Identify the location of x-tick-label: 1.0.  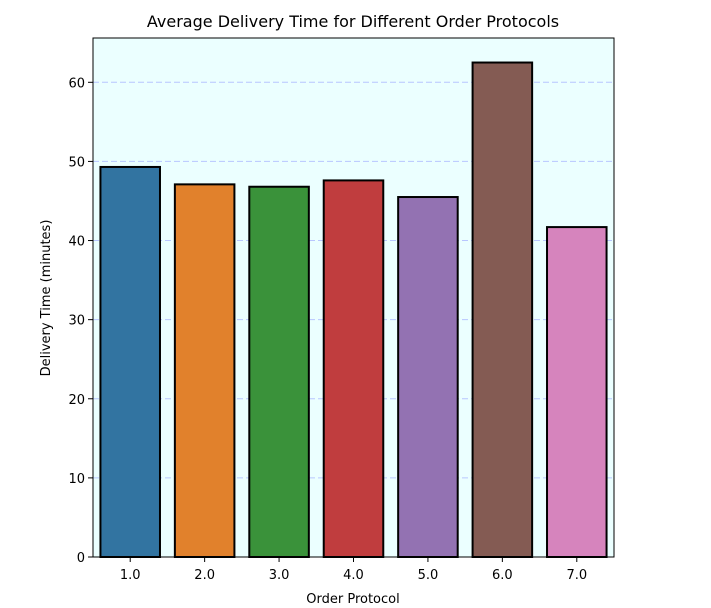
(130, 575).